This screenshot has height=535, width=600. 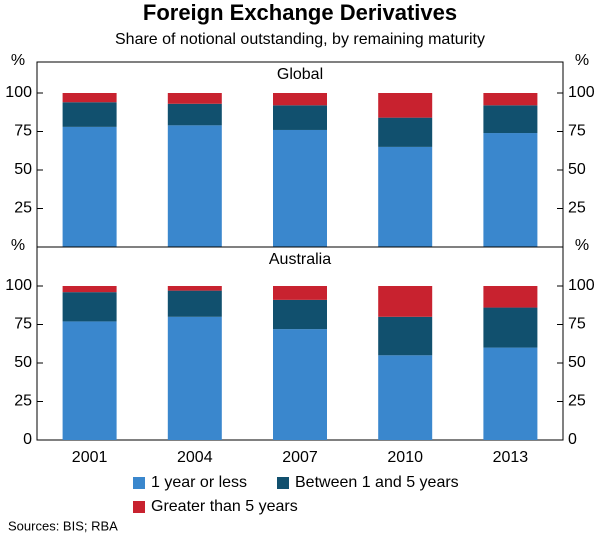 What do you see at coordinates (63, 525) in the screenshot?
I see `sources: Sources: BIS; RBA` at bounding box center [63, 525].